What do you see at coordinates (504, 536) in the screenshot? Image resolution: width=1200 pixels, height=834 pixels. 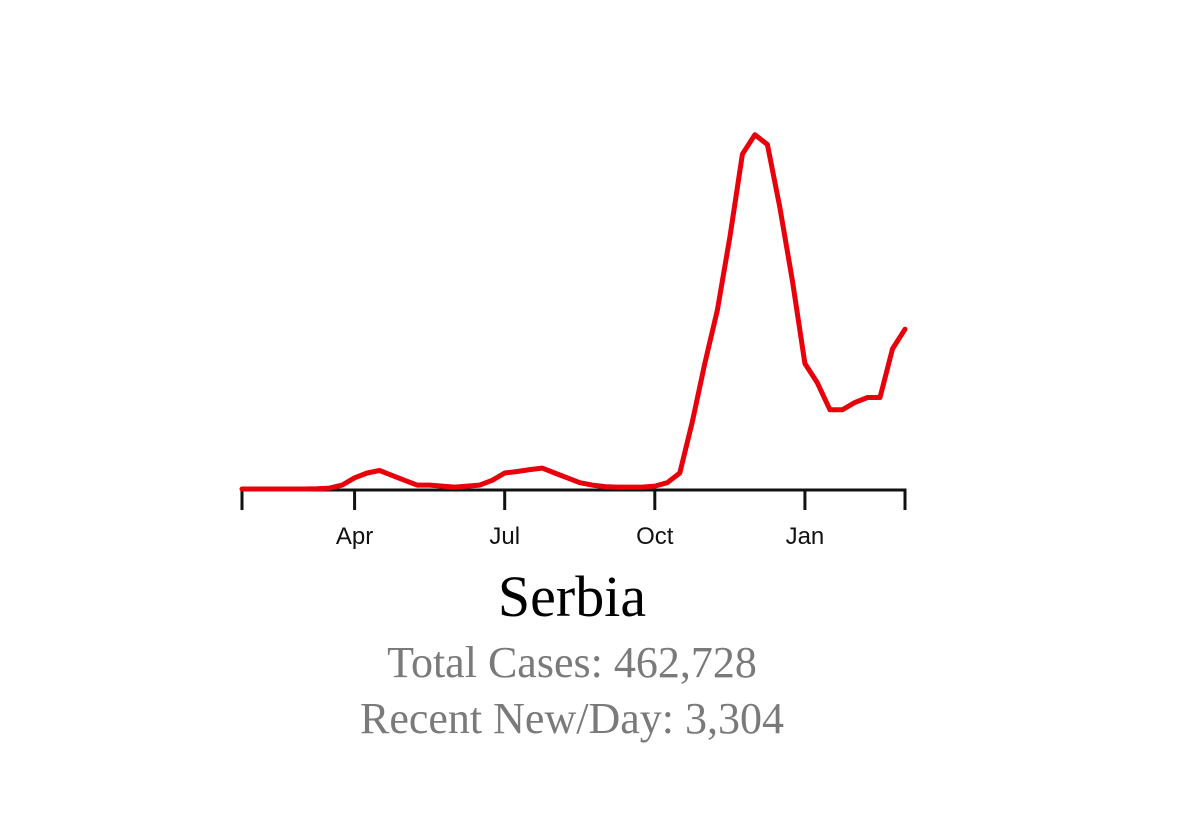 I see `x-tick-label: Jul` at bounding box center [504, 536].